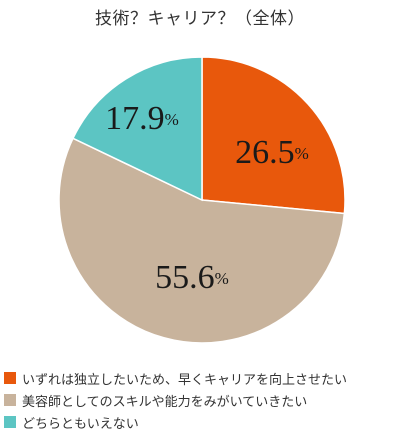 Image resolution: width=400 pixels, height=446 pixels. Describe the element at coordinates (185, 380) in the screenshot. I see `legend-label: いずれは独立したいため、早くキャリアを向上させたい` at that location.